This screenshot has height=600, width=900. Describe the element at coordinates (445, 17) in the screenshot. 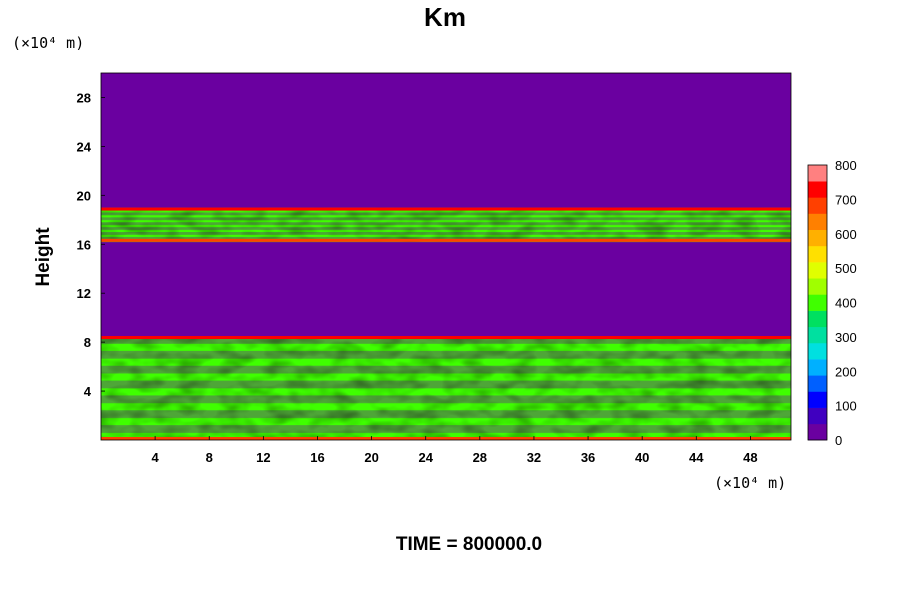

I see `chart-title: Km` at that location.